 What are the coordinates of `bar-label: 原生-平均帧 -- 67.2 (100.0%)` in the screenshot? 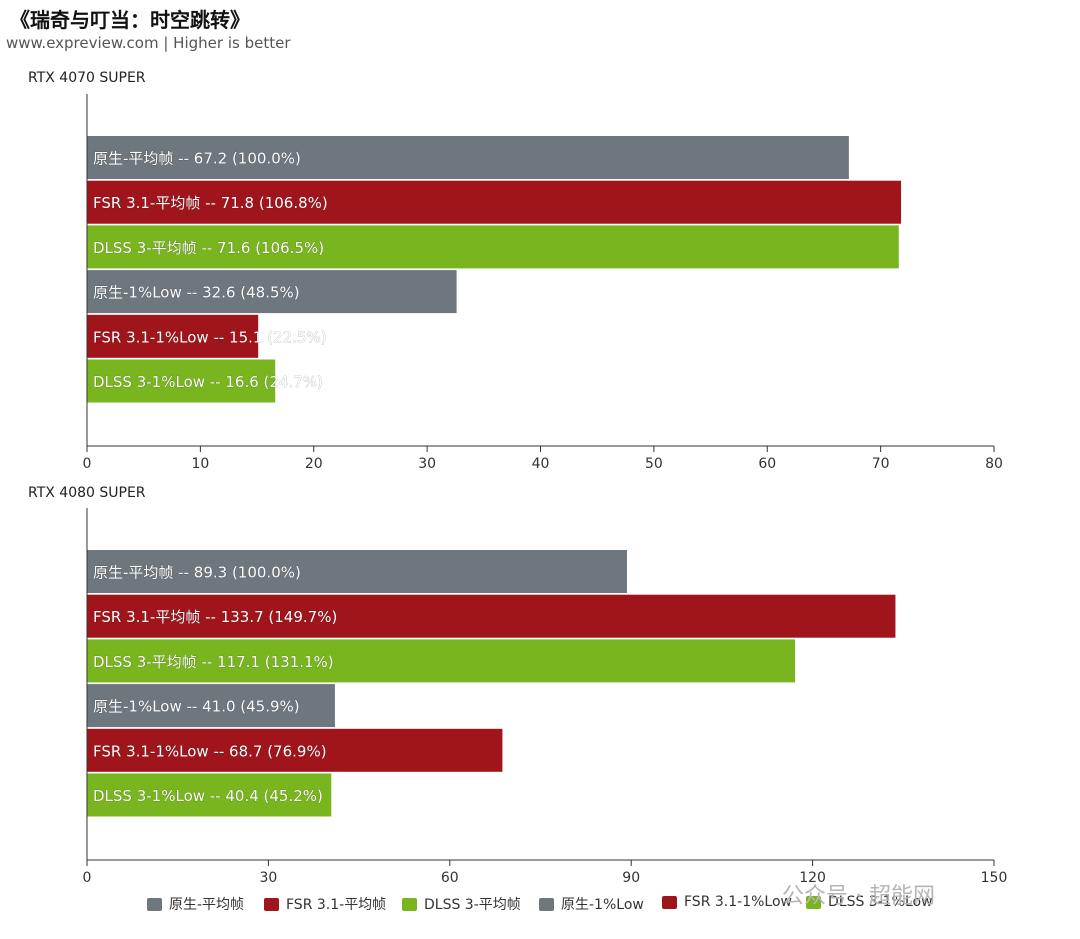 It's located at (197, 159).